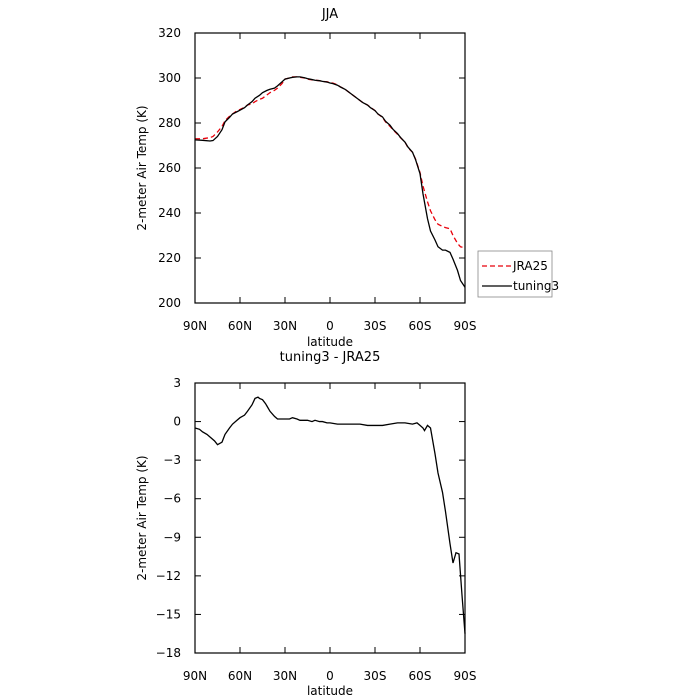 The height and width of the screenshot is (700, 700). Describe the element at coordinates (169, 78) in the screenshot. I see `y-tick-label: 300` at that location.